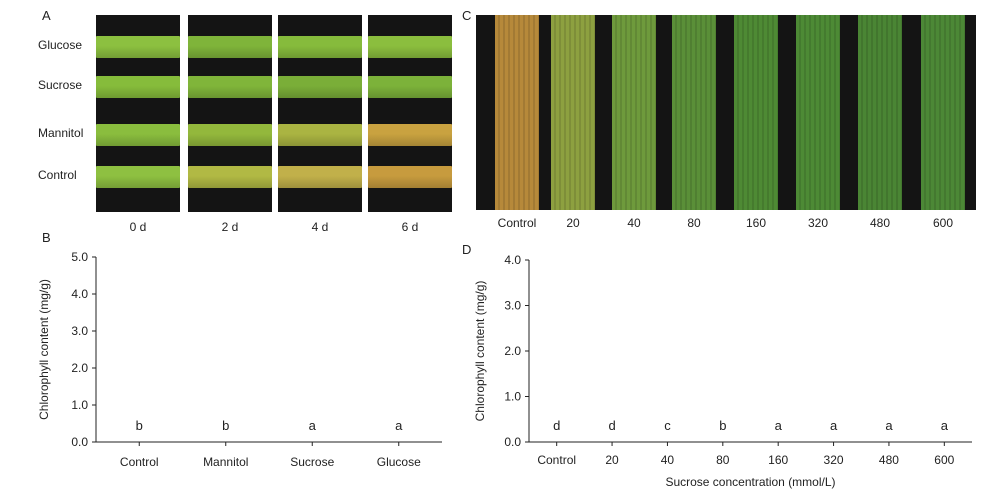 This screenshot has height=492, width=1000. Describe the element at coordinates (410, 113) in the screenshot. I see `leaf-photo-6d` at that location.